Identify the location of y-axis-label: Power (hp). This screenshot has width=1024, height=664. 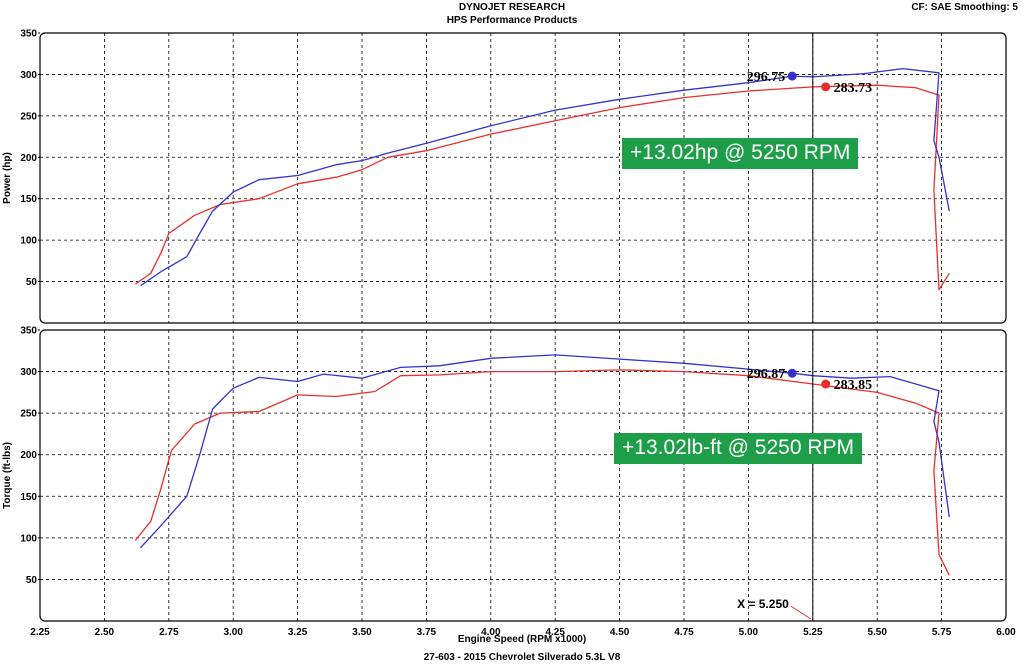
(7, 178).